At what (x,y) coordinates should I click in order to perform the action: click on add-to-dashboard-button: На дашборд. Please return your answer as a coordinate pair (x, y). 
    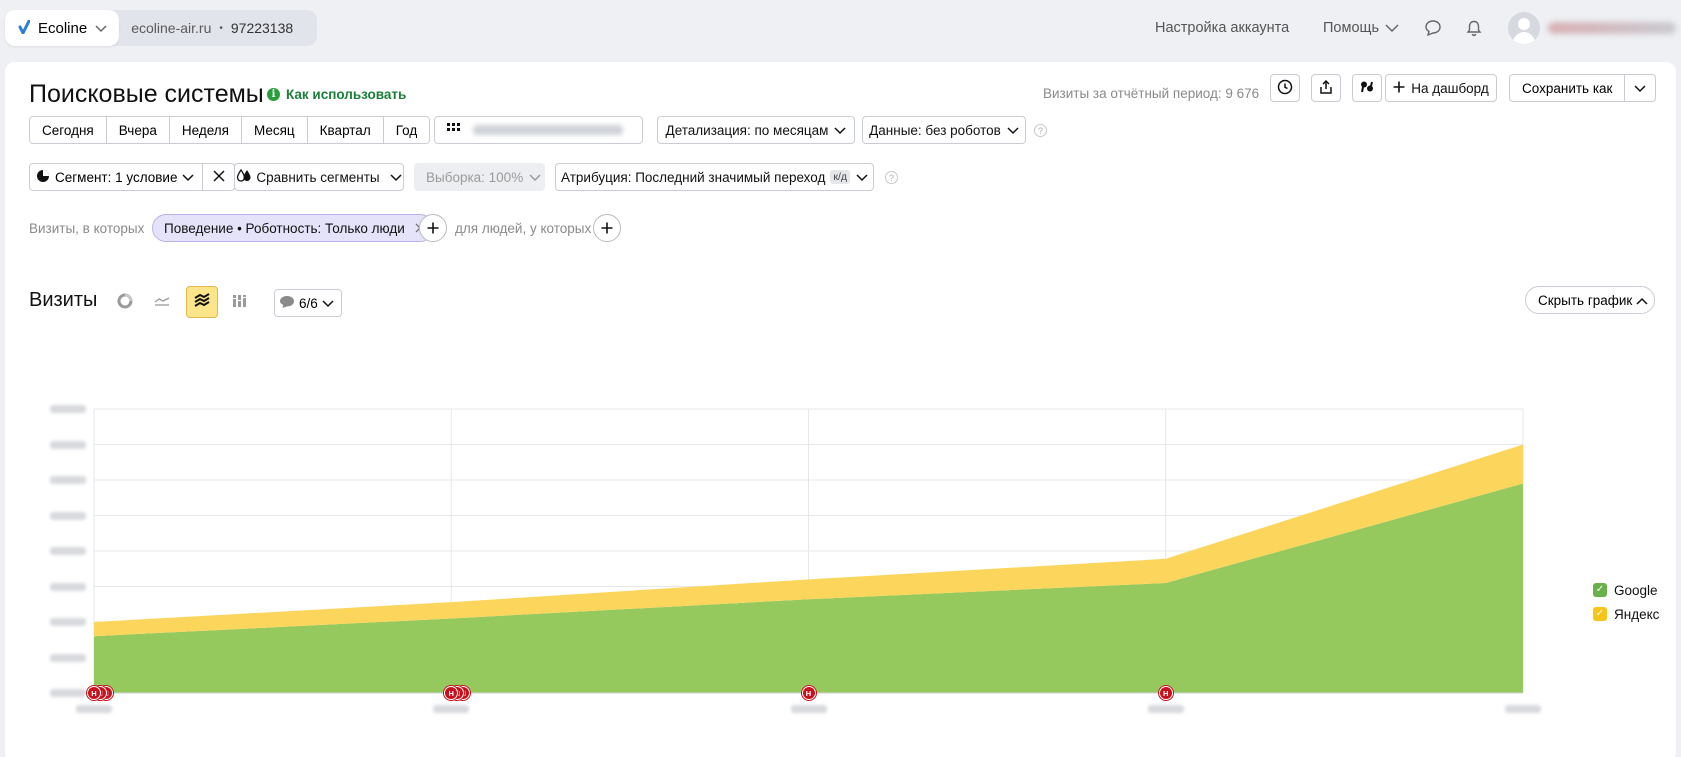
    Looking at the image, I should click on (1441, 88).